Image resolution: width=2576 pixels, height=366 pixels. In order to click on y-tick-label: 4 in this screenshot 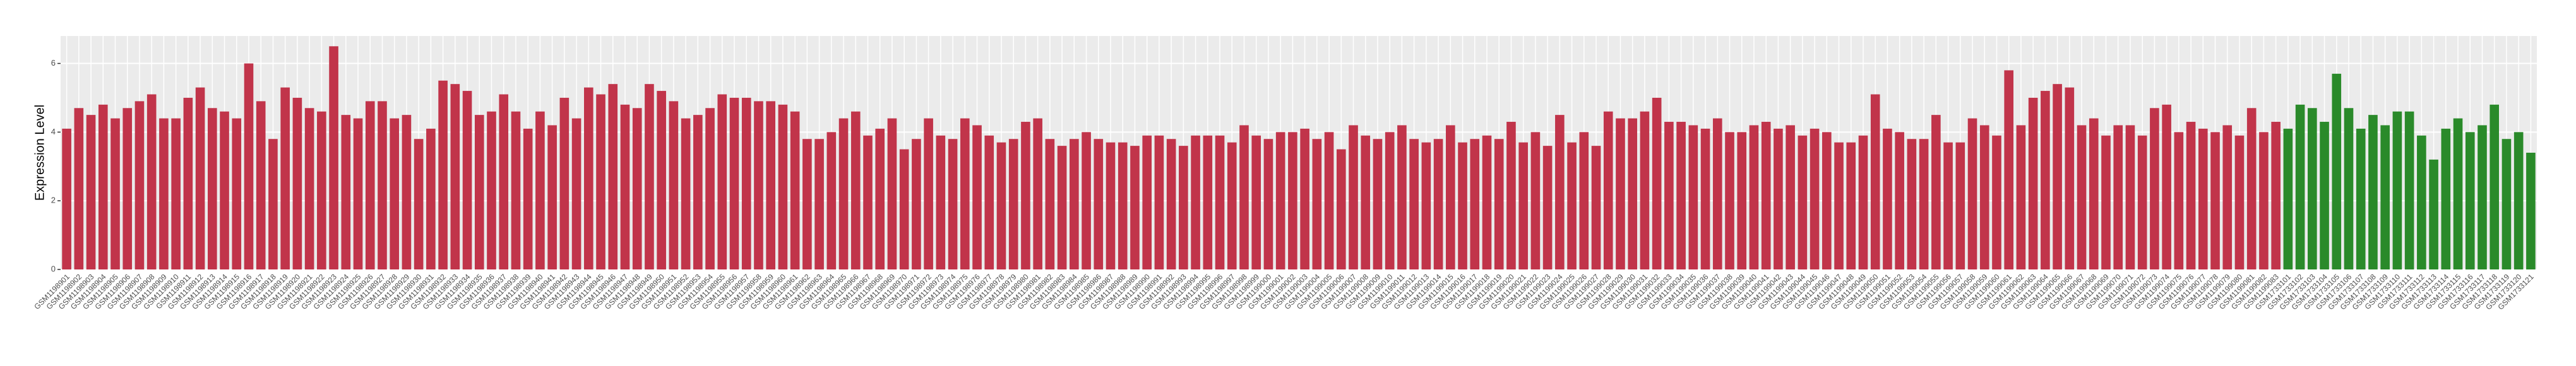, I will do `click(53, 131)`.